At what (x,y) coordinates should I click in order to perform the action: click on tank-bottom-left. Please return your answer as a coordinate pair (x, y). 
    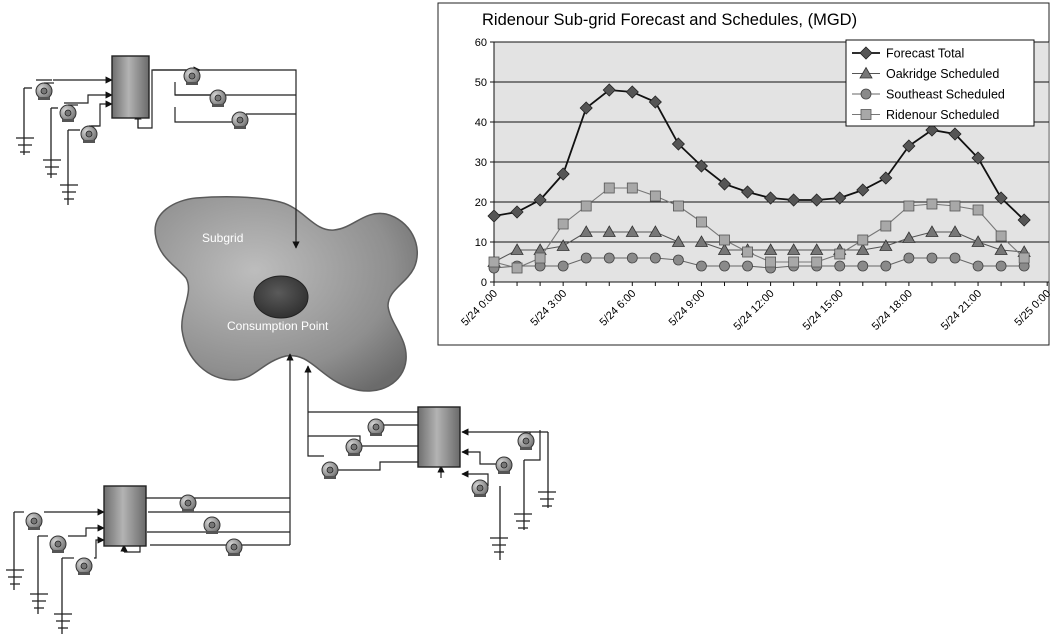
    Looking at the image, I should click on (125, 516).